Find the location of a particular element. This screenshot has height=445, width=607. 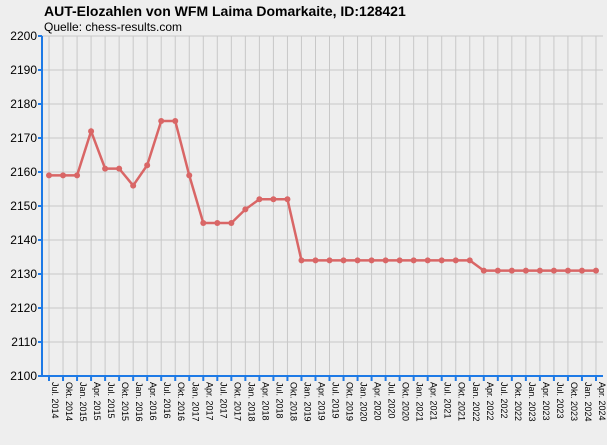

y-tick-label: 2180 is located at coordinates (23, 104).